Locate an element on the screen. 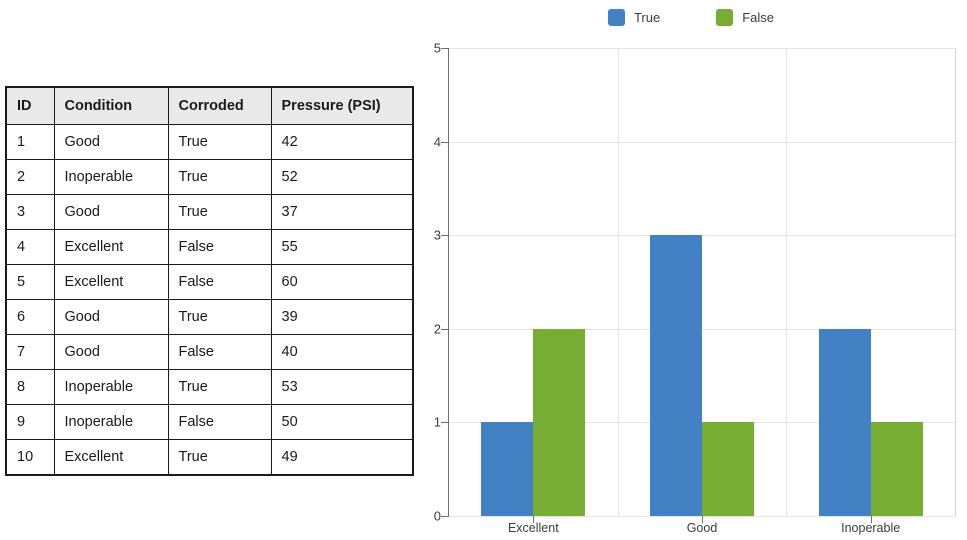 Image resolution: width=967 pixels, height=540 pixels. bar-inoperable-false is located at coordinates (896, 469).